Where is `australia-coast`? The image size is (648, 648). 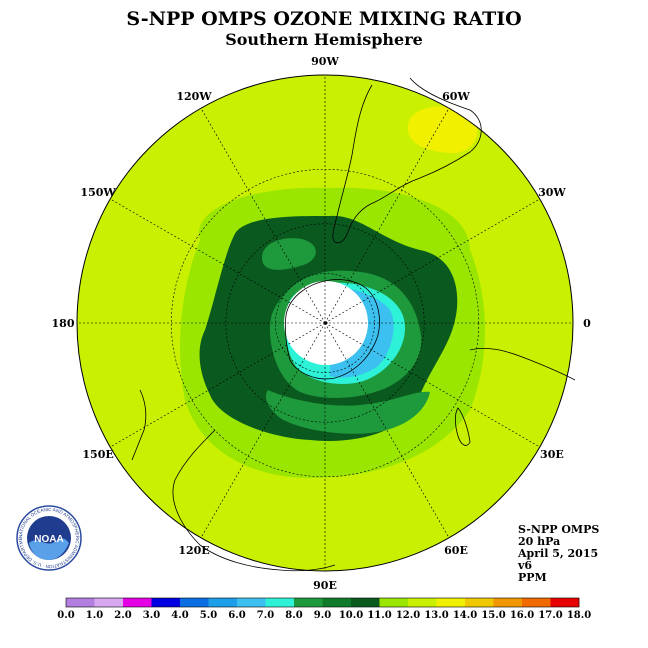 australia-coast is located at coordinates (254, 500).